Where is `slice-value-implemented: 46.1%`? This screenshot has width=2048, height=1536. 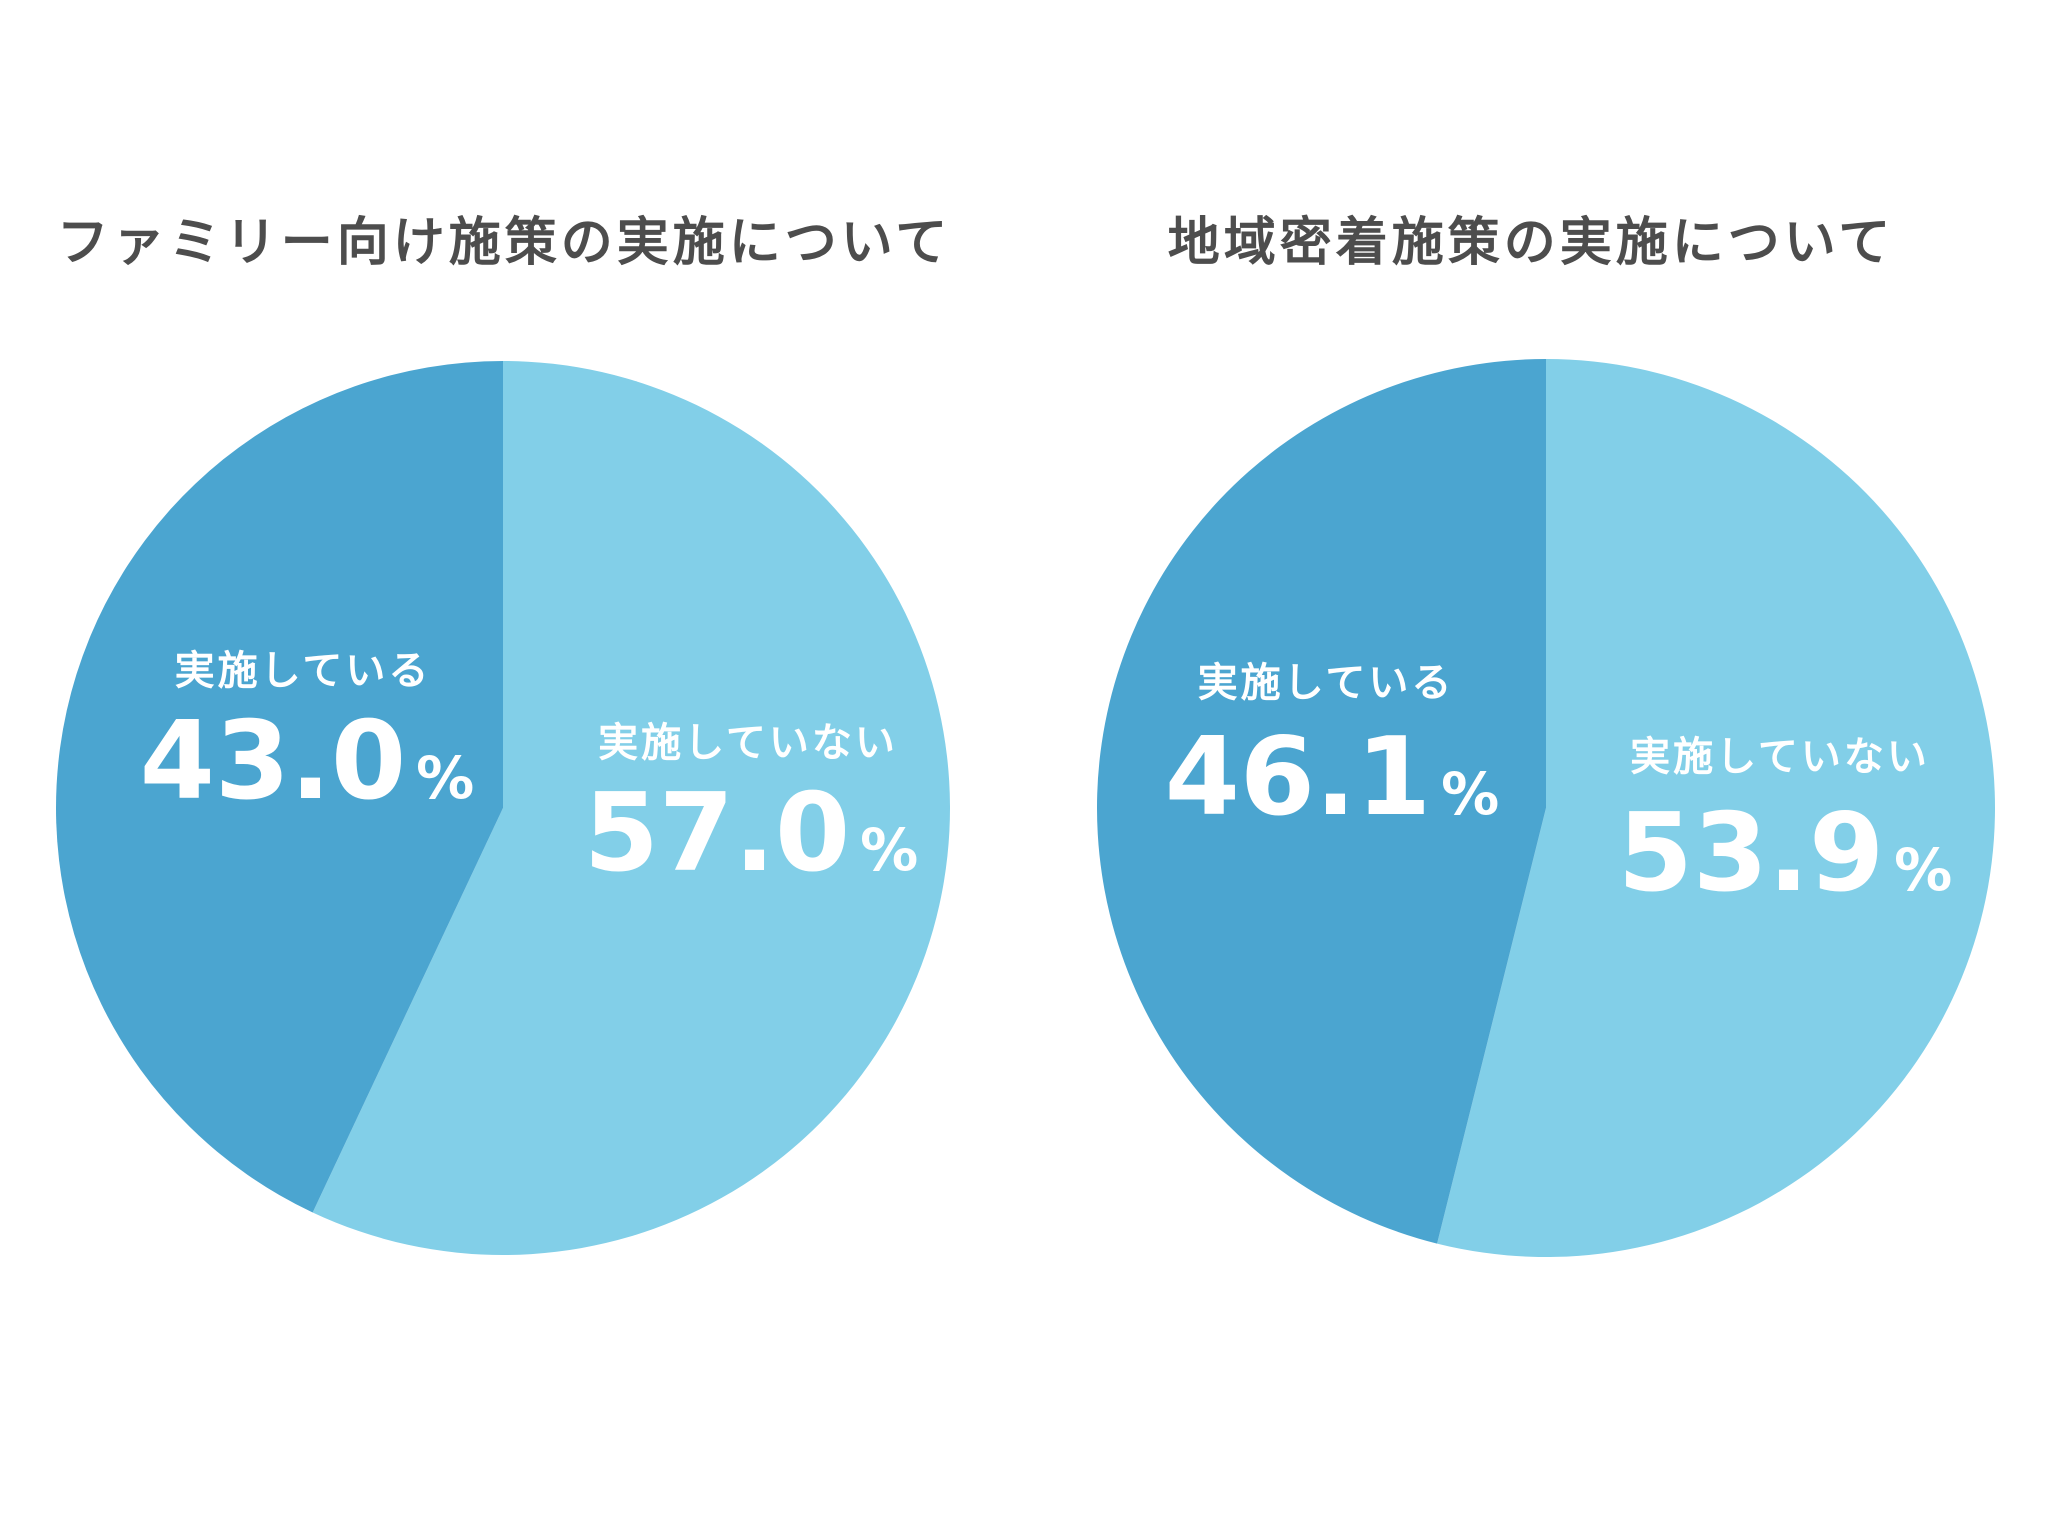
slice-value-implemented: 46.1% is located at coordinates (1332, 777).